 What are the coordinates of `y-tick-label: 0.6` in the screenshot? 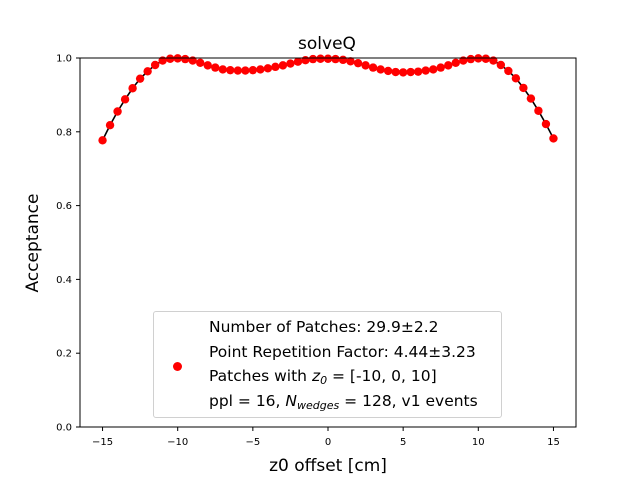 It's located at (64, 206).